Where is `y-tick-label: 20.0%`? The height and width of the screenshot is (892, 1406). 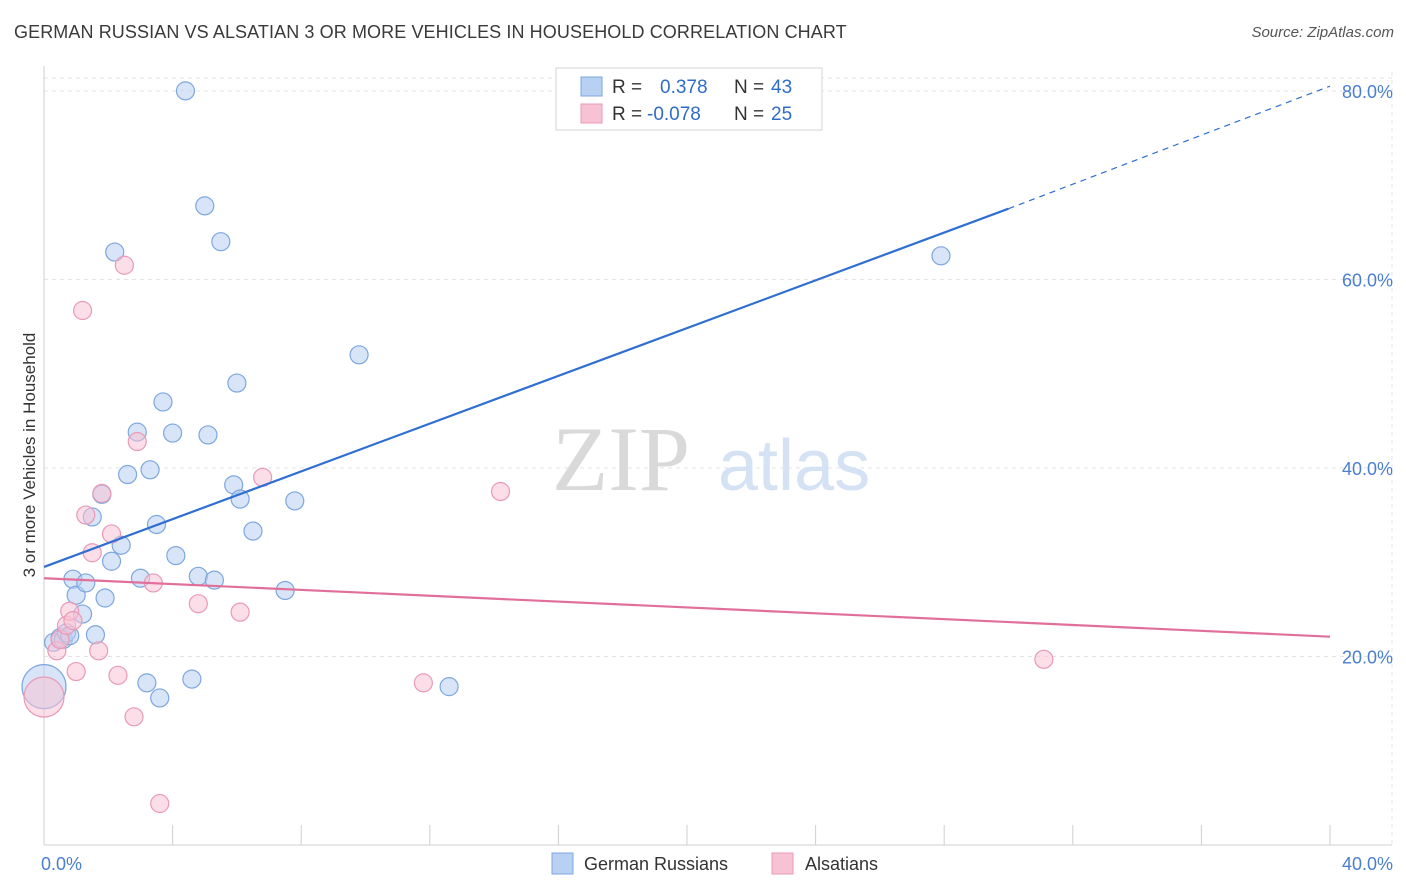
y-tick-label: 20.0% is located at coordinates (1367, 657).